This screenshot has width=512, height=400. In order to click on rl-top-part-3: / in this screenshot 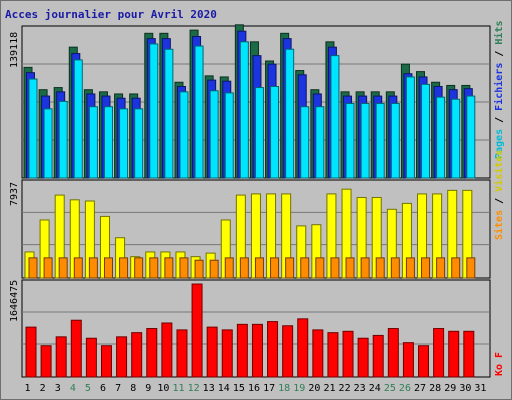, I will do `click(499, 53)`.